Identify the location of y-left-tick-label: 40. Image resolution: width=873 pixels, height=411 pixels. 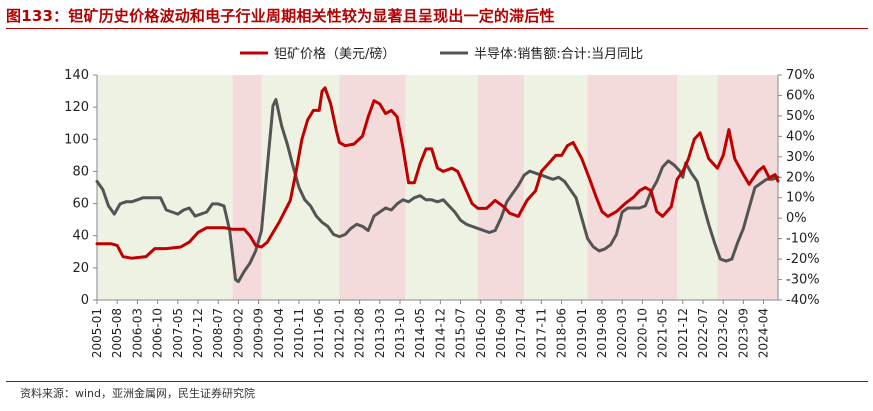
(80, 236).